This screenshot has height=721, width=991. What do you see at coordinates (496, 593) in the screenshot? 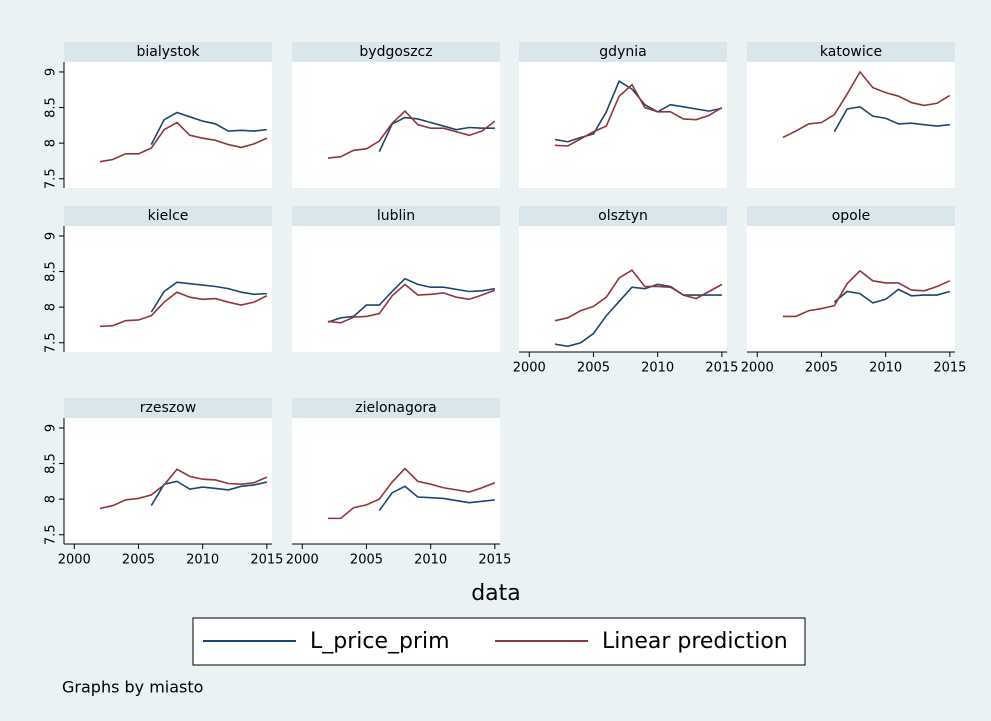
I see `x-axis-label: data` at bounding box center [496, 593].